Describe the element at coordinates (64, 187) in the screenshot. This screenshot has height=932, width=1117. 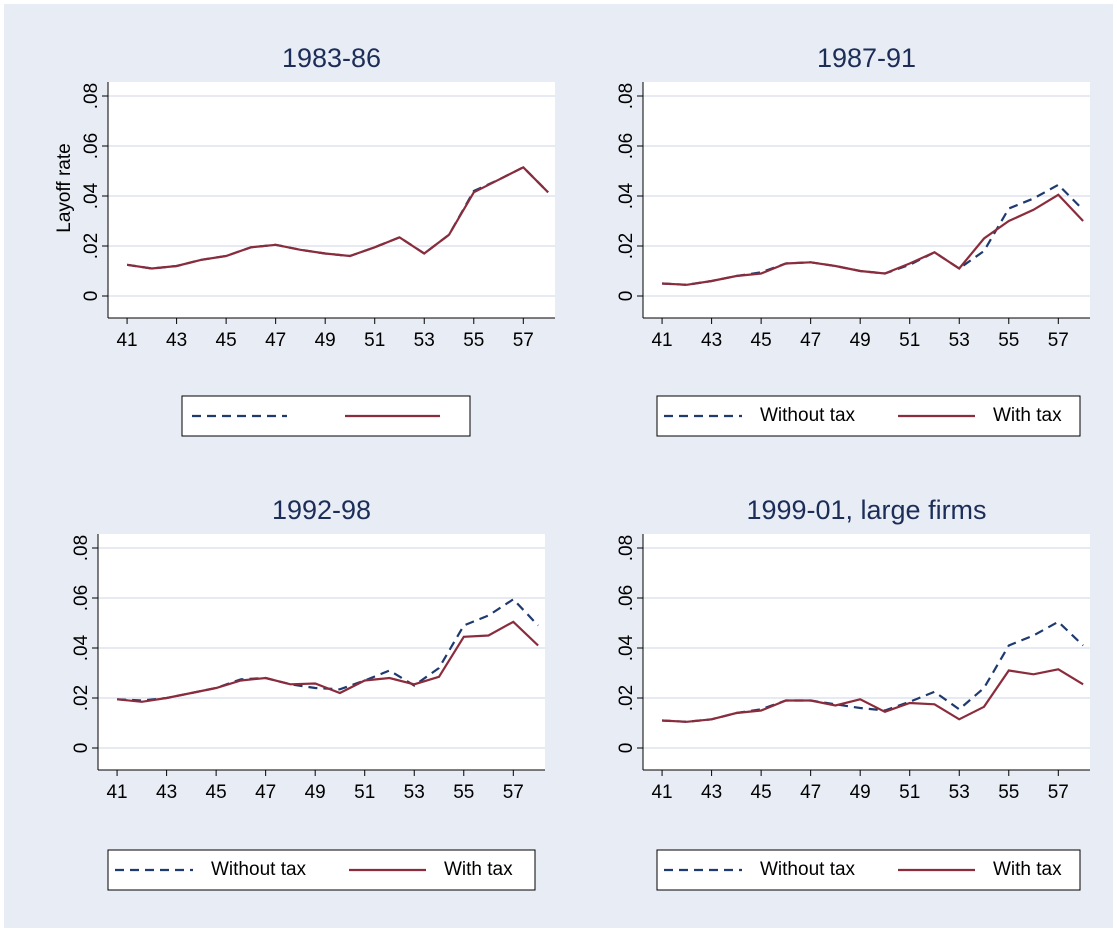
I see `y-axis-title: Layoff rate` at that location.